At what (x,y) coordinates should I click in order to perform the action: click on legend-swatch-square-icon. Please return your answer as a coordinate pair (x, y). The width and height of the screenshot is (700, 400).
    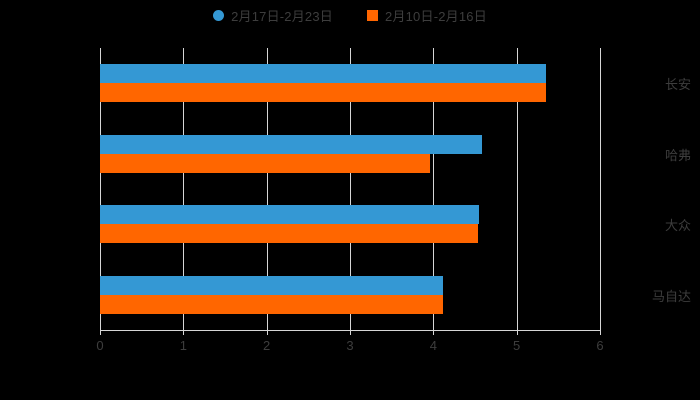
    Looking at the image, I should click on (372, 15).